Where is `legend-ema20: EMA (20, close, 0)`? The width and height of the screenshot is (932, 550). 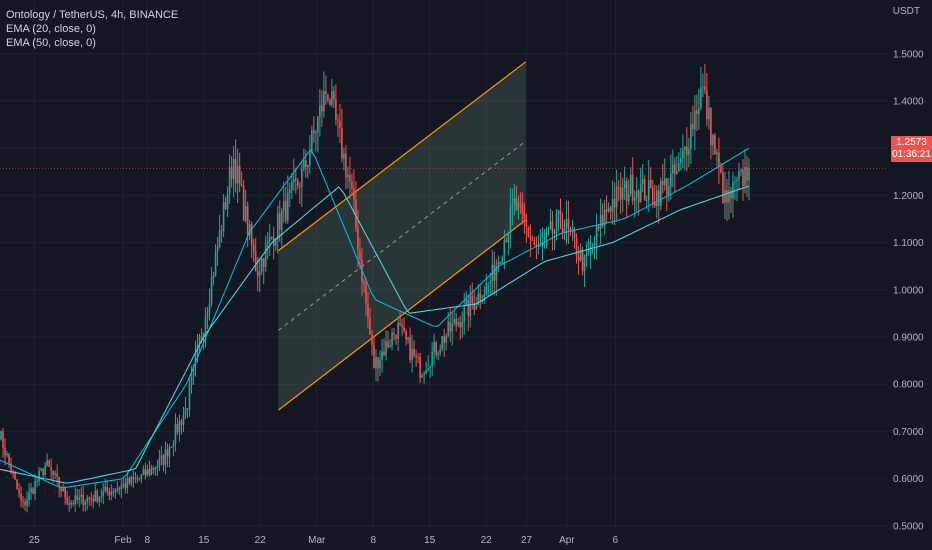 legend-ema20: EMA (20, close, 0) is located at coordinates (51, 29).